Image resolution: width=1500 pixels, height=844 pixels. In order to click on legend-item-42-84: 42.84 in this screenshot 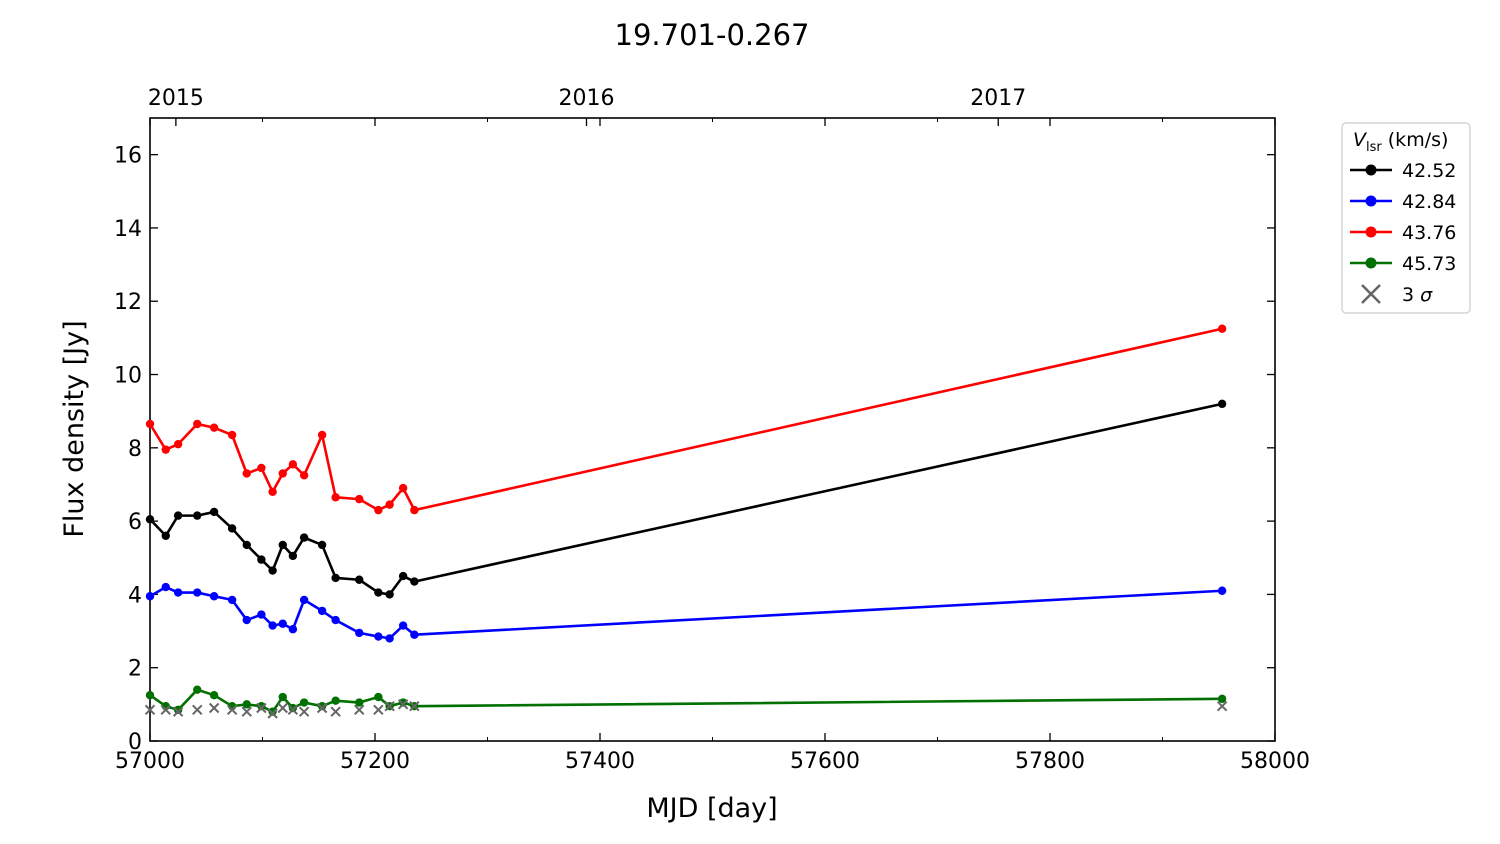, I will do `click(1403, 202)`.